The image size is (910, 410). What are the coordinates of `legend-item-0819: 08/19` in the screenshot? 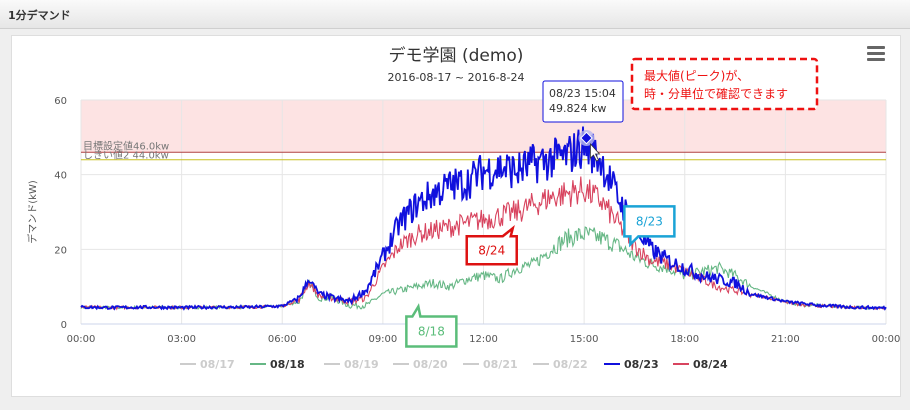 It's located at (361, 364).